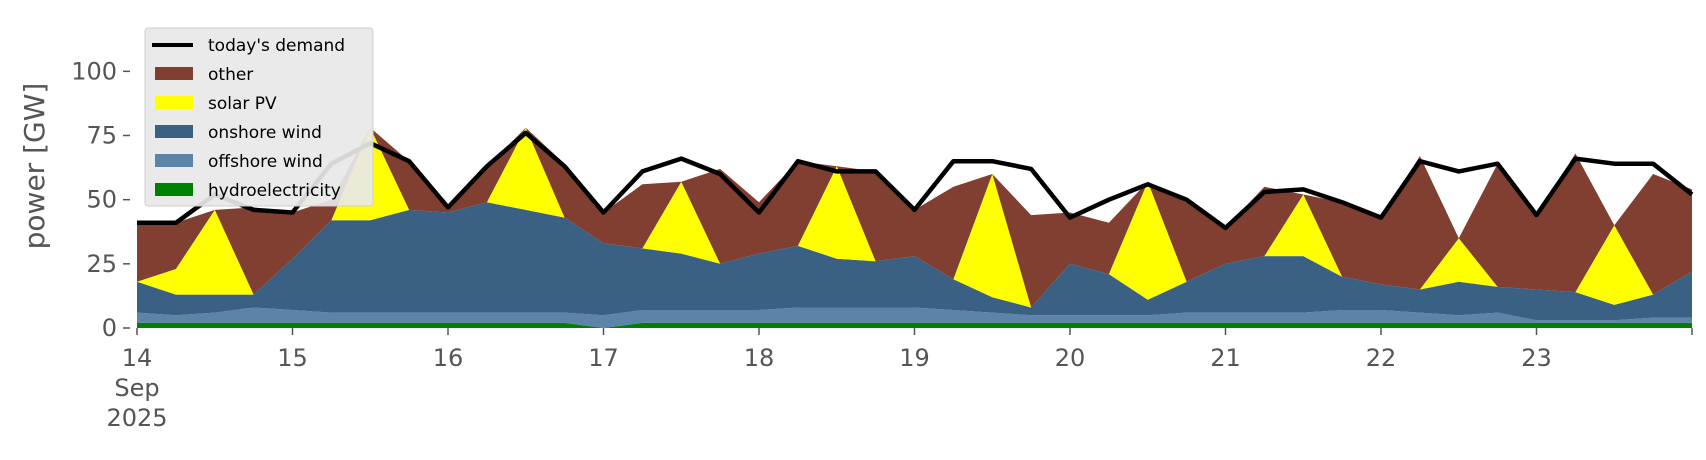 The height and width of the screenshot is (460, 1706). What do you see at coordinates (1225, 358) in the screenshot?
I see `x-tick-label: 21` at bounding box center [1225, 358].